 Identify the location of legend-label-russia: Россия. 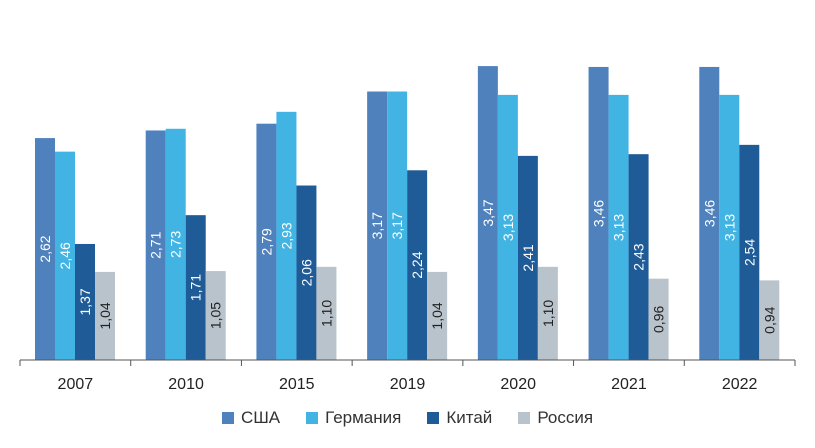
(565, 417).